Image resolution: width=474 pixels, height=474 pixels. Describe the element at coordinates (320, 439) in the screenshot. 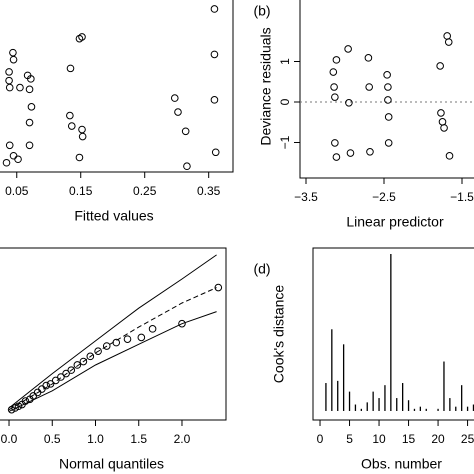

I see `x-tick-label: 0` at that location.